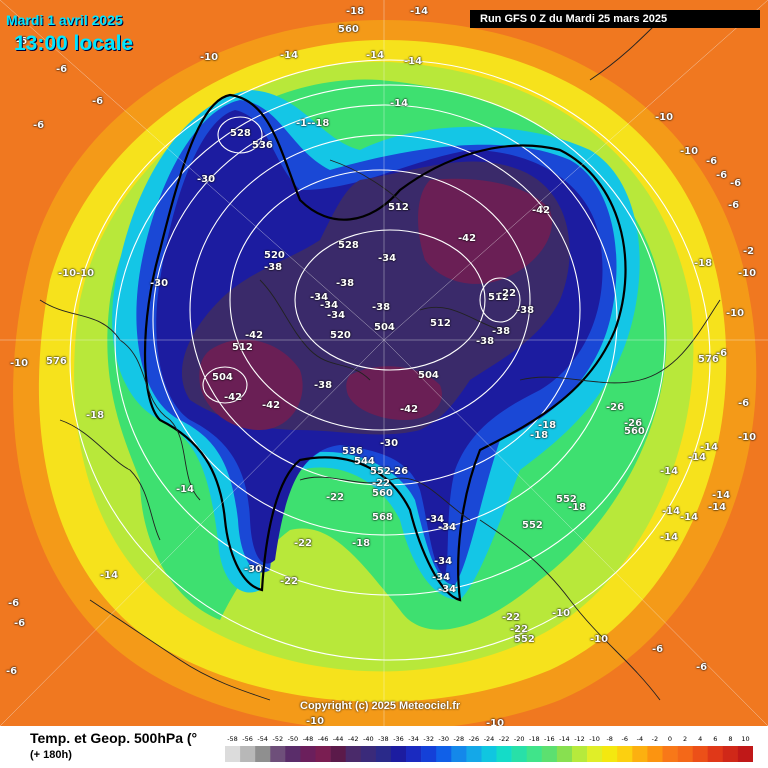 The height and width of the screenshot is (768, 768). What do you see at coordinates (428, 739) in the screenshot?
I see `scale-tick-label: -32` at bounding box center [428, 739].